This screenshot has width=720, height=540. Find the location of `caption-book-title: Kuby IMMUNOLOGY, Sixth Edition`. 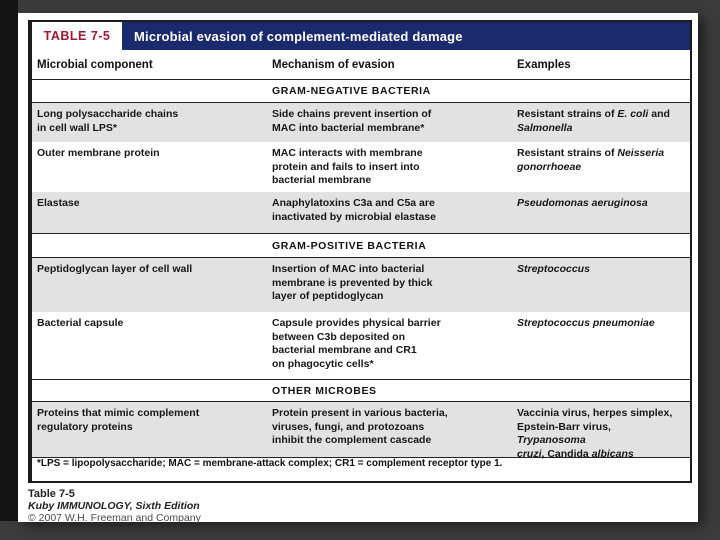

caption-book-title: Kuby IMMUNOLOGY, Sixth Edition is located at coordinates (114, 506).